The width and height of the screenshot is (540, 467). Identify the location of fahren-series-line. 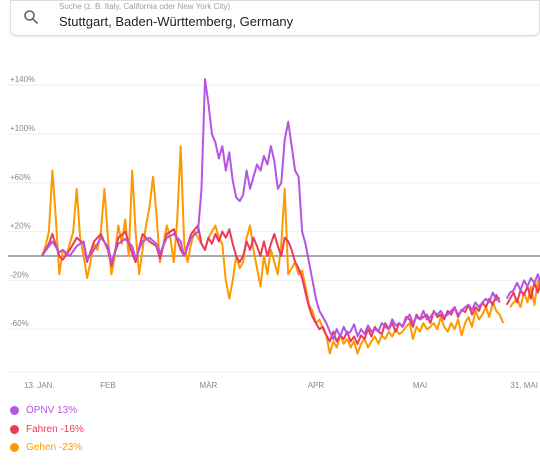
(522, 292).